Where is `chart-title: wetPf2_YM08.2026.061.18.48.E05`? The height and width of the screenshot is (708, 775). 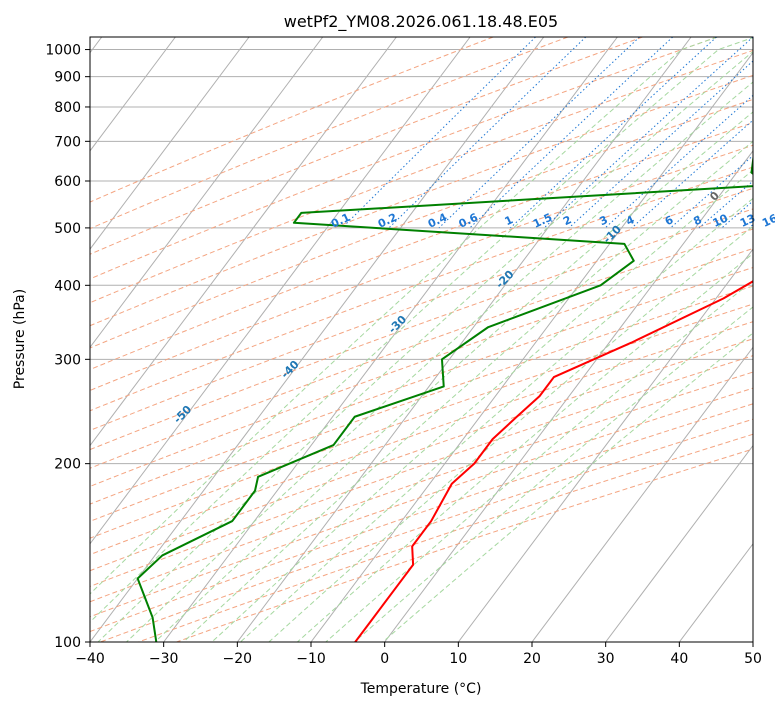 chart-title: wetPf2_YM08.2026.061.18.48.E05 is located at coordinates (421, 22).